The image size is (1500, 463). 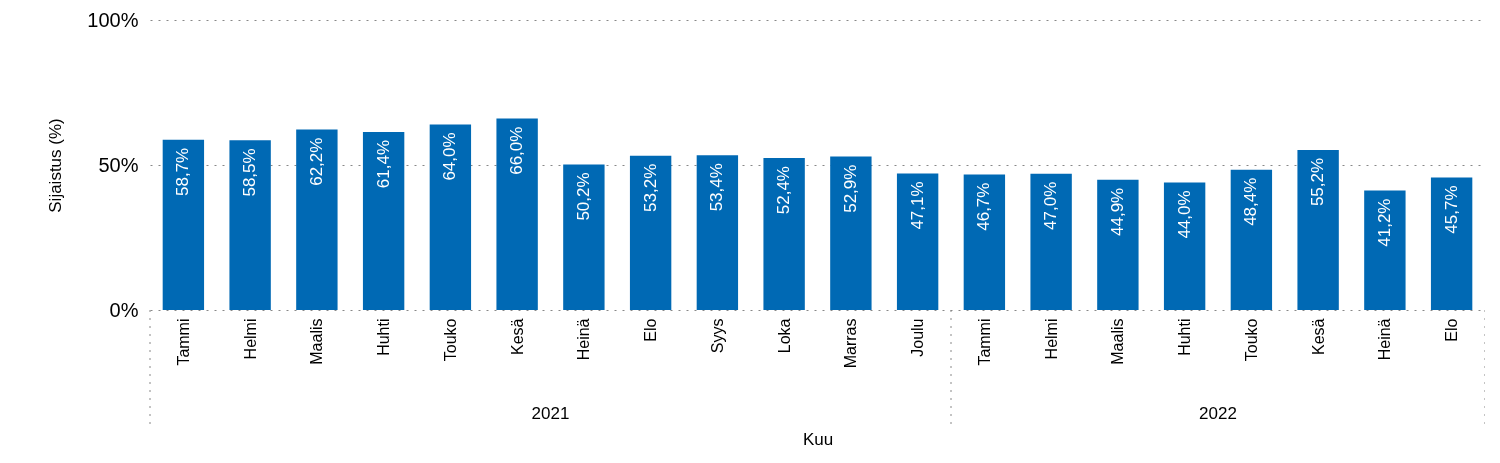 I want to click on data-label: 41,2%, so click(x=1384, y=222).